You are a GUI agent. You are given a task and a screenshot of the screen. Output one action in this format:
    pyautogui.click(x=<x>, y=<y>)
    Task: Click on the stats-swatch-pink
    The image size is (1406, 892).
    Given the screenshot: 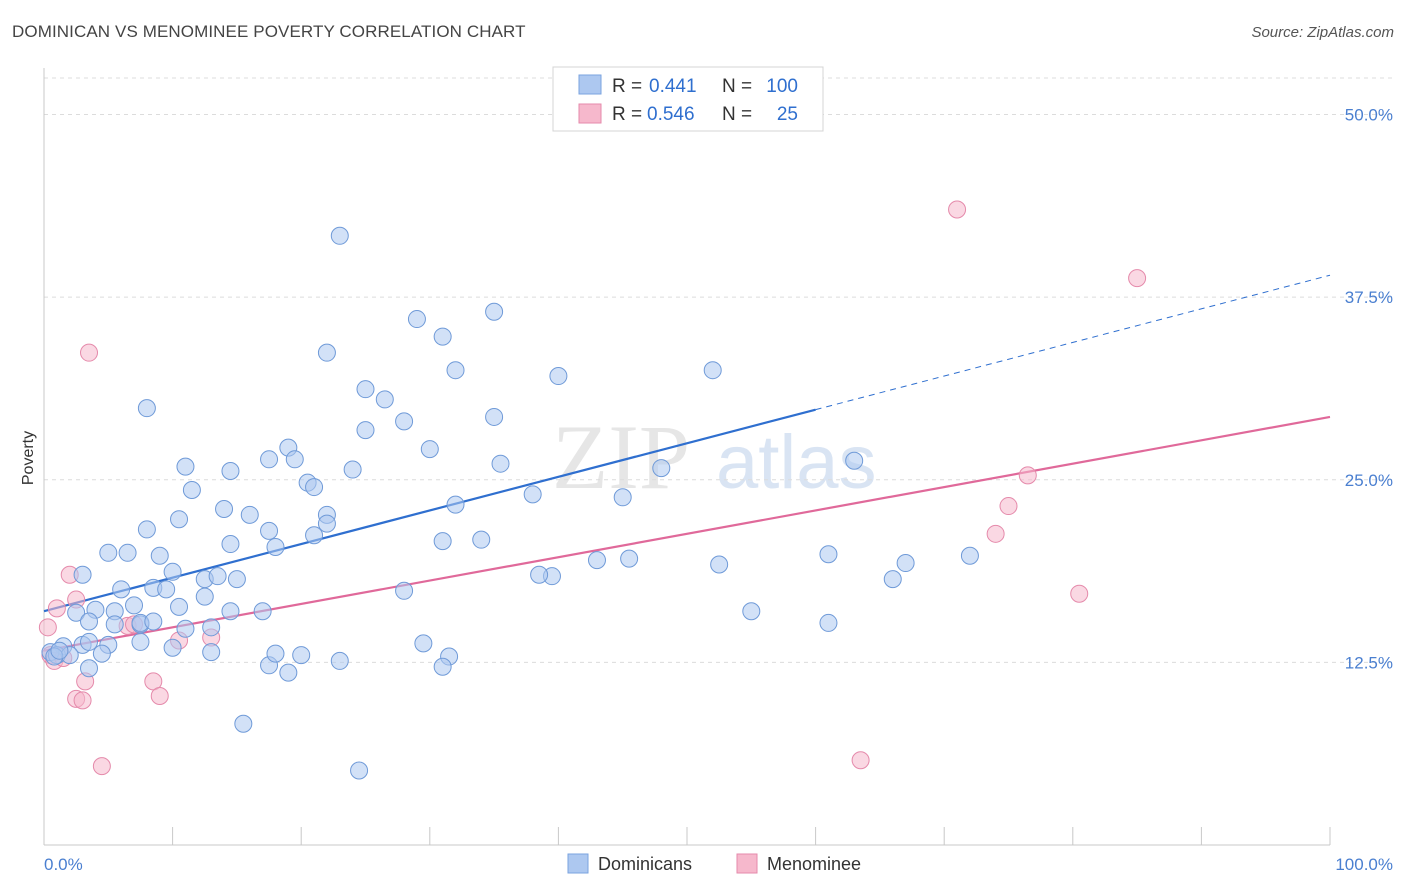 What is the action you would take?
    pyautogui.click(x=590, y=113)
    